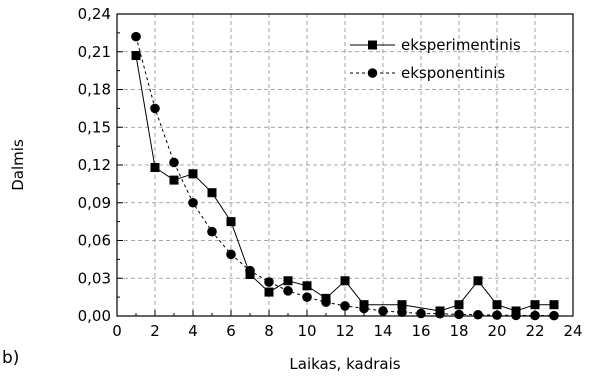  What do you see at coordinates (231, 331) in the screenshot?
I see `x-tick-label: 6` at bounding box center [231, 331].